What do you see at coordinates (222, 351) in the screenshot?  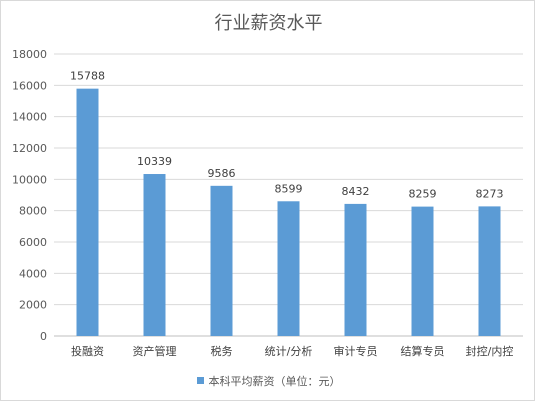 I see `x-tick-label: 税务` at bounding box center [222, 351].